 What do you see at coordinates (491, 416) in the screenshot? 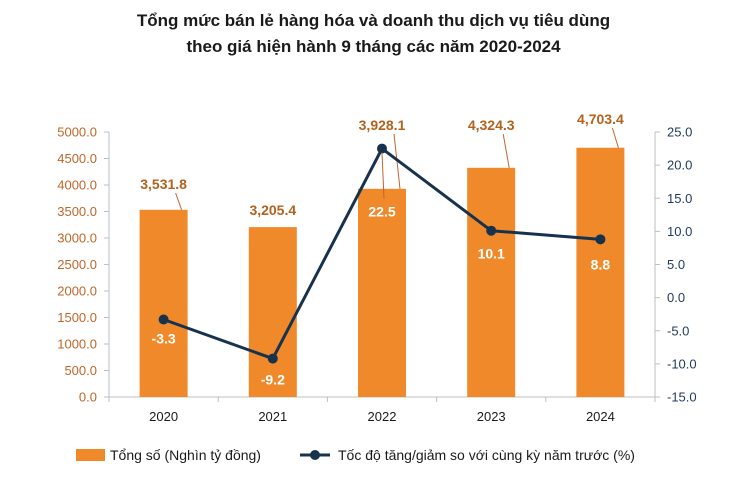
I see `x-axis-category-label: 2023` at bounding box center [491, 416].